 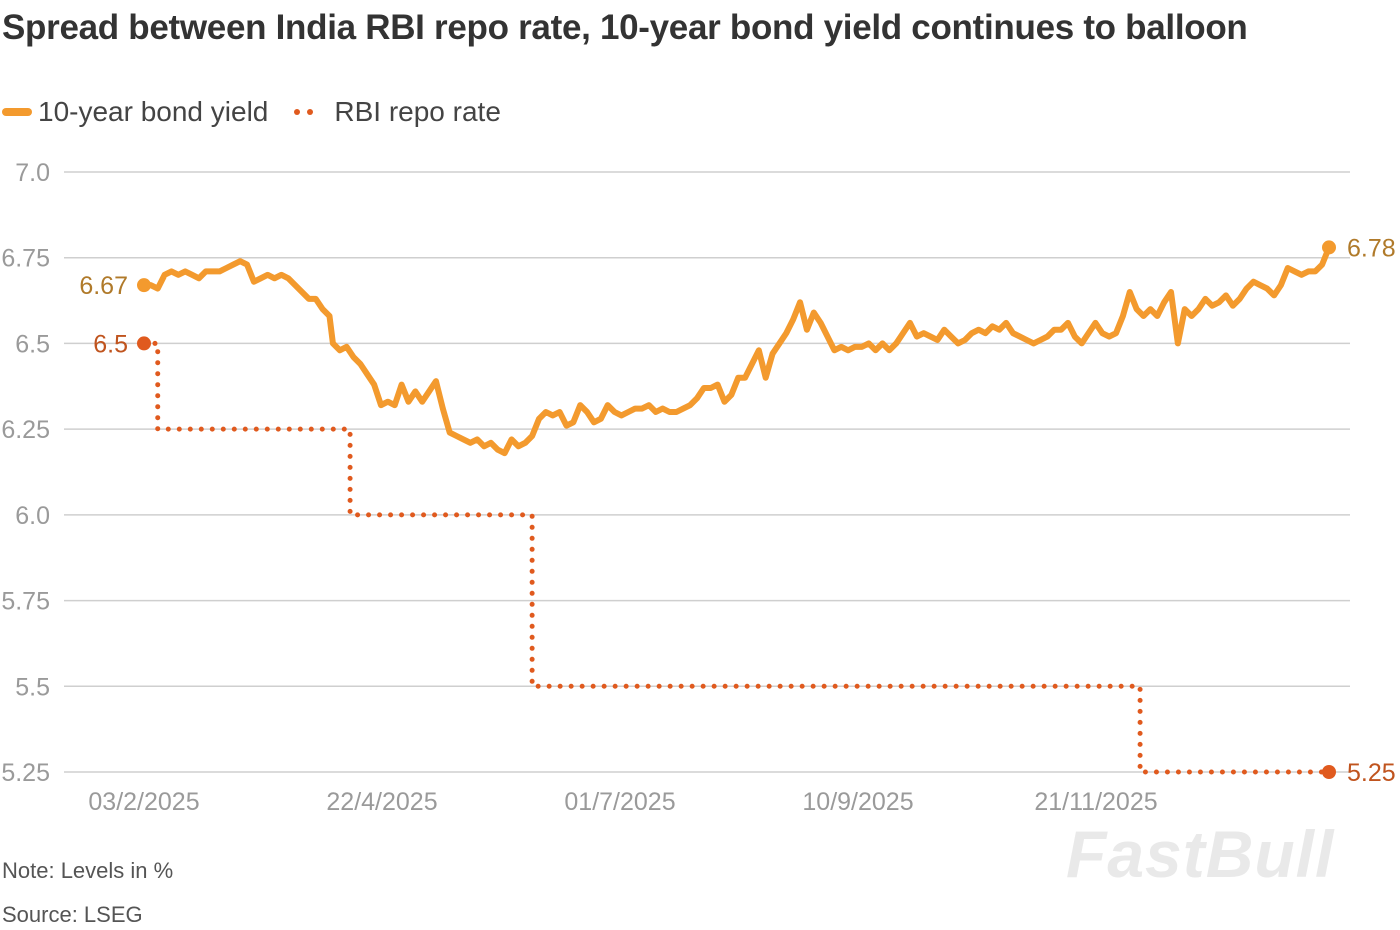 What do you see at coordinates (1371, 773) in the screenshot?
I see `repo-rate-end-label: 5.25` at bounding box center [1371, 773].